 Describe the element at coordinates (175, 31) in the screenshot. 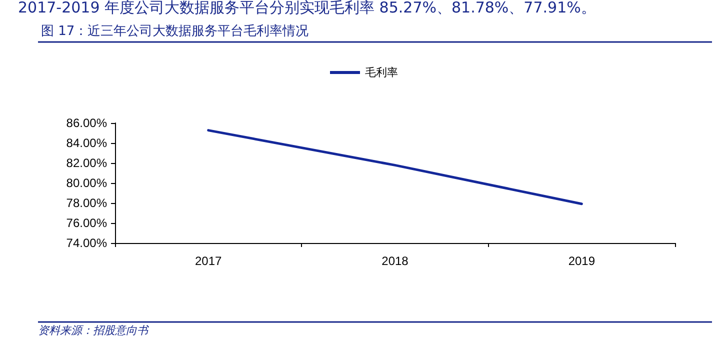

I see `chart-title: 图 17：近三年公司大数据服务平台毛利率情况` at that location.